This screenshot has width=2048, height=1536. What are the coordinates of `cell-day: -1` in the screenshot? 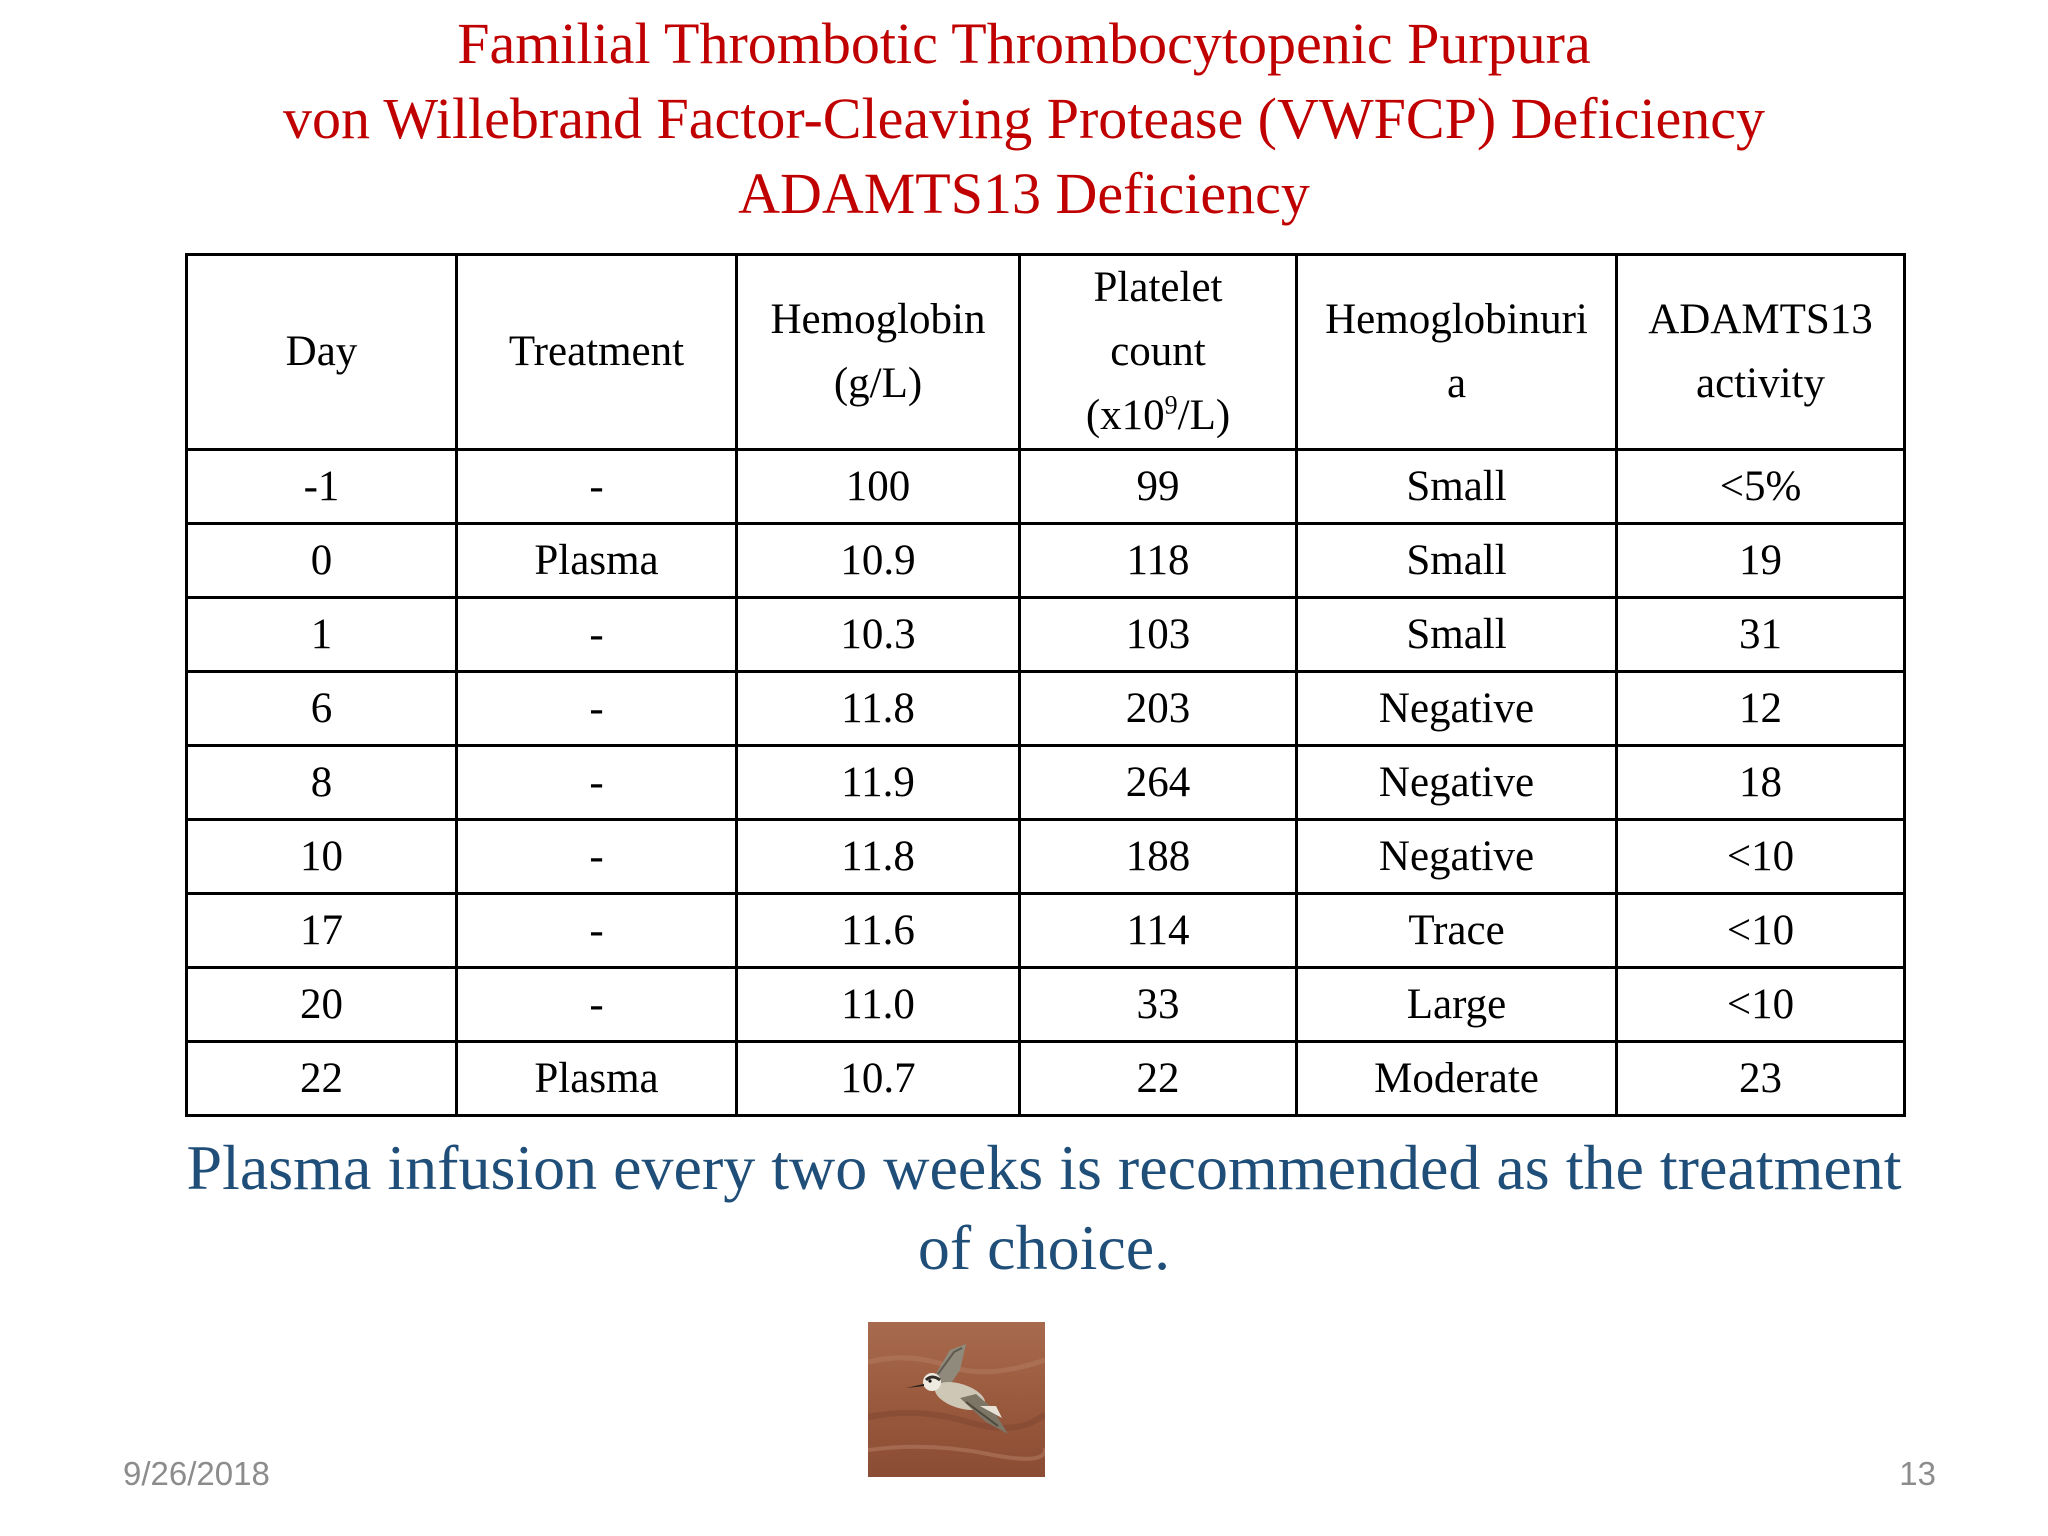 It's located at (321, 486).